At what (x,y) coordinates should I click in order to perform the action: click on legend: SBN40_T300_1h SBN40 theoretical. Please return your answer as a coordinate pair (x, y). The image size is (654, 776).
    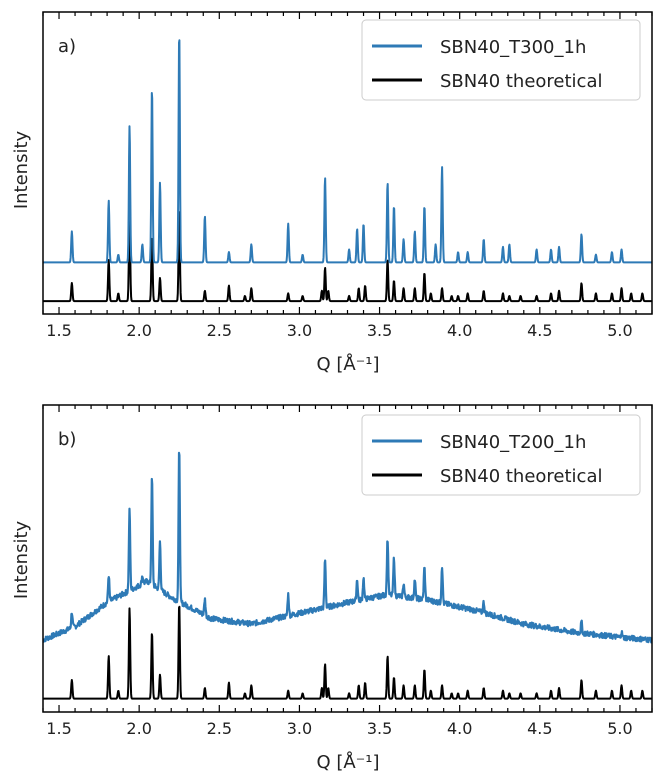
    Looking at the image, I should click on (501, 60).